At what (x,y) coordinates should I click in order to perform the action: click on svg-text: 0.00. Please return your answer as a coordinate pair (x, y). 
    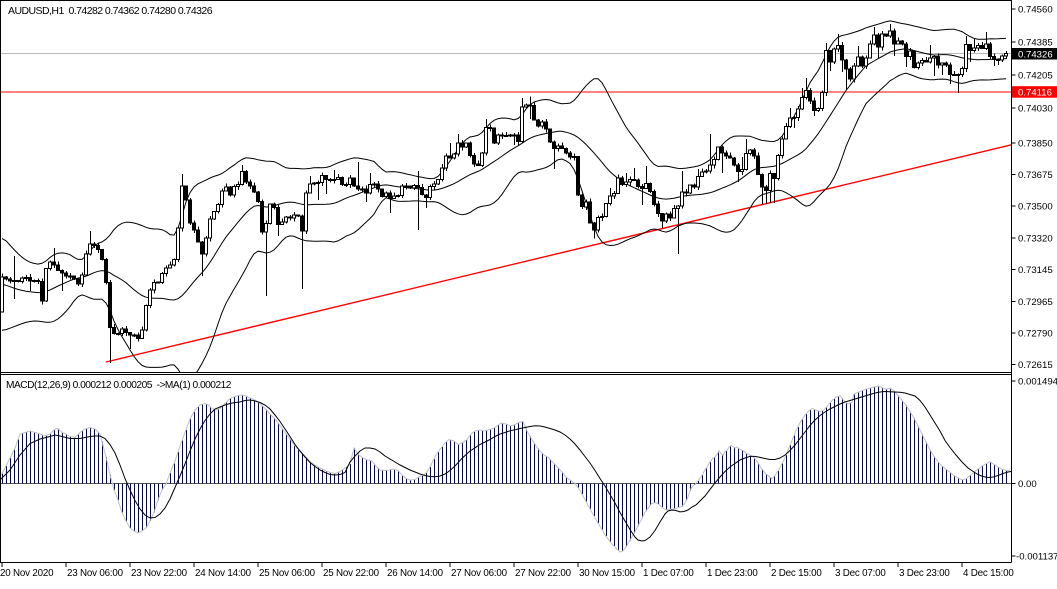
    Looking at the image, I should click on (1027, 484).